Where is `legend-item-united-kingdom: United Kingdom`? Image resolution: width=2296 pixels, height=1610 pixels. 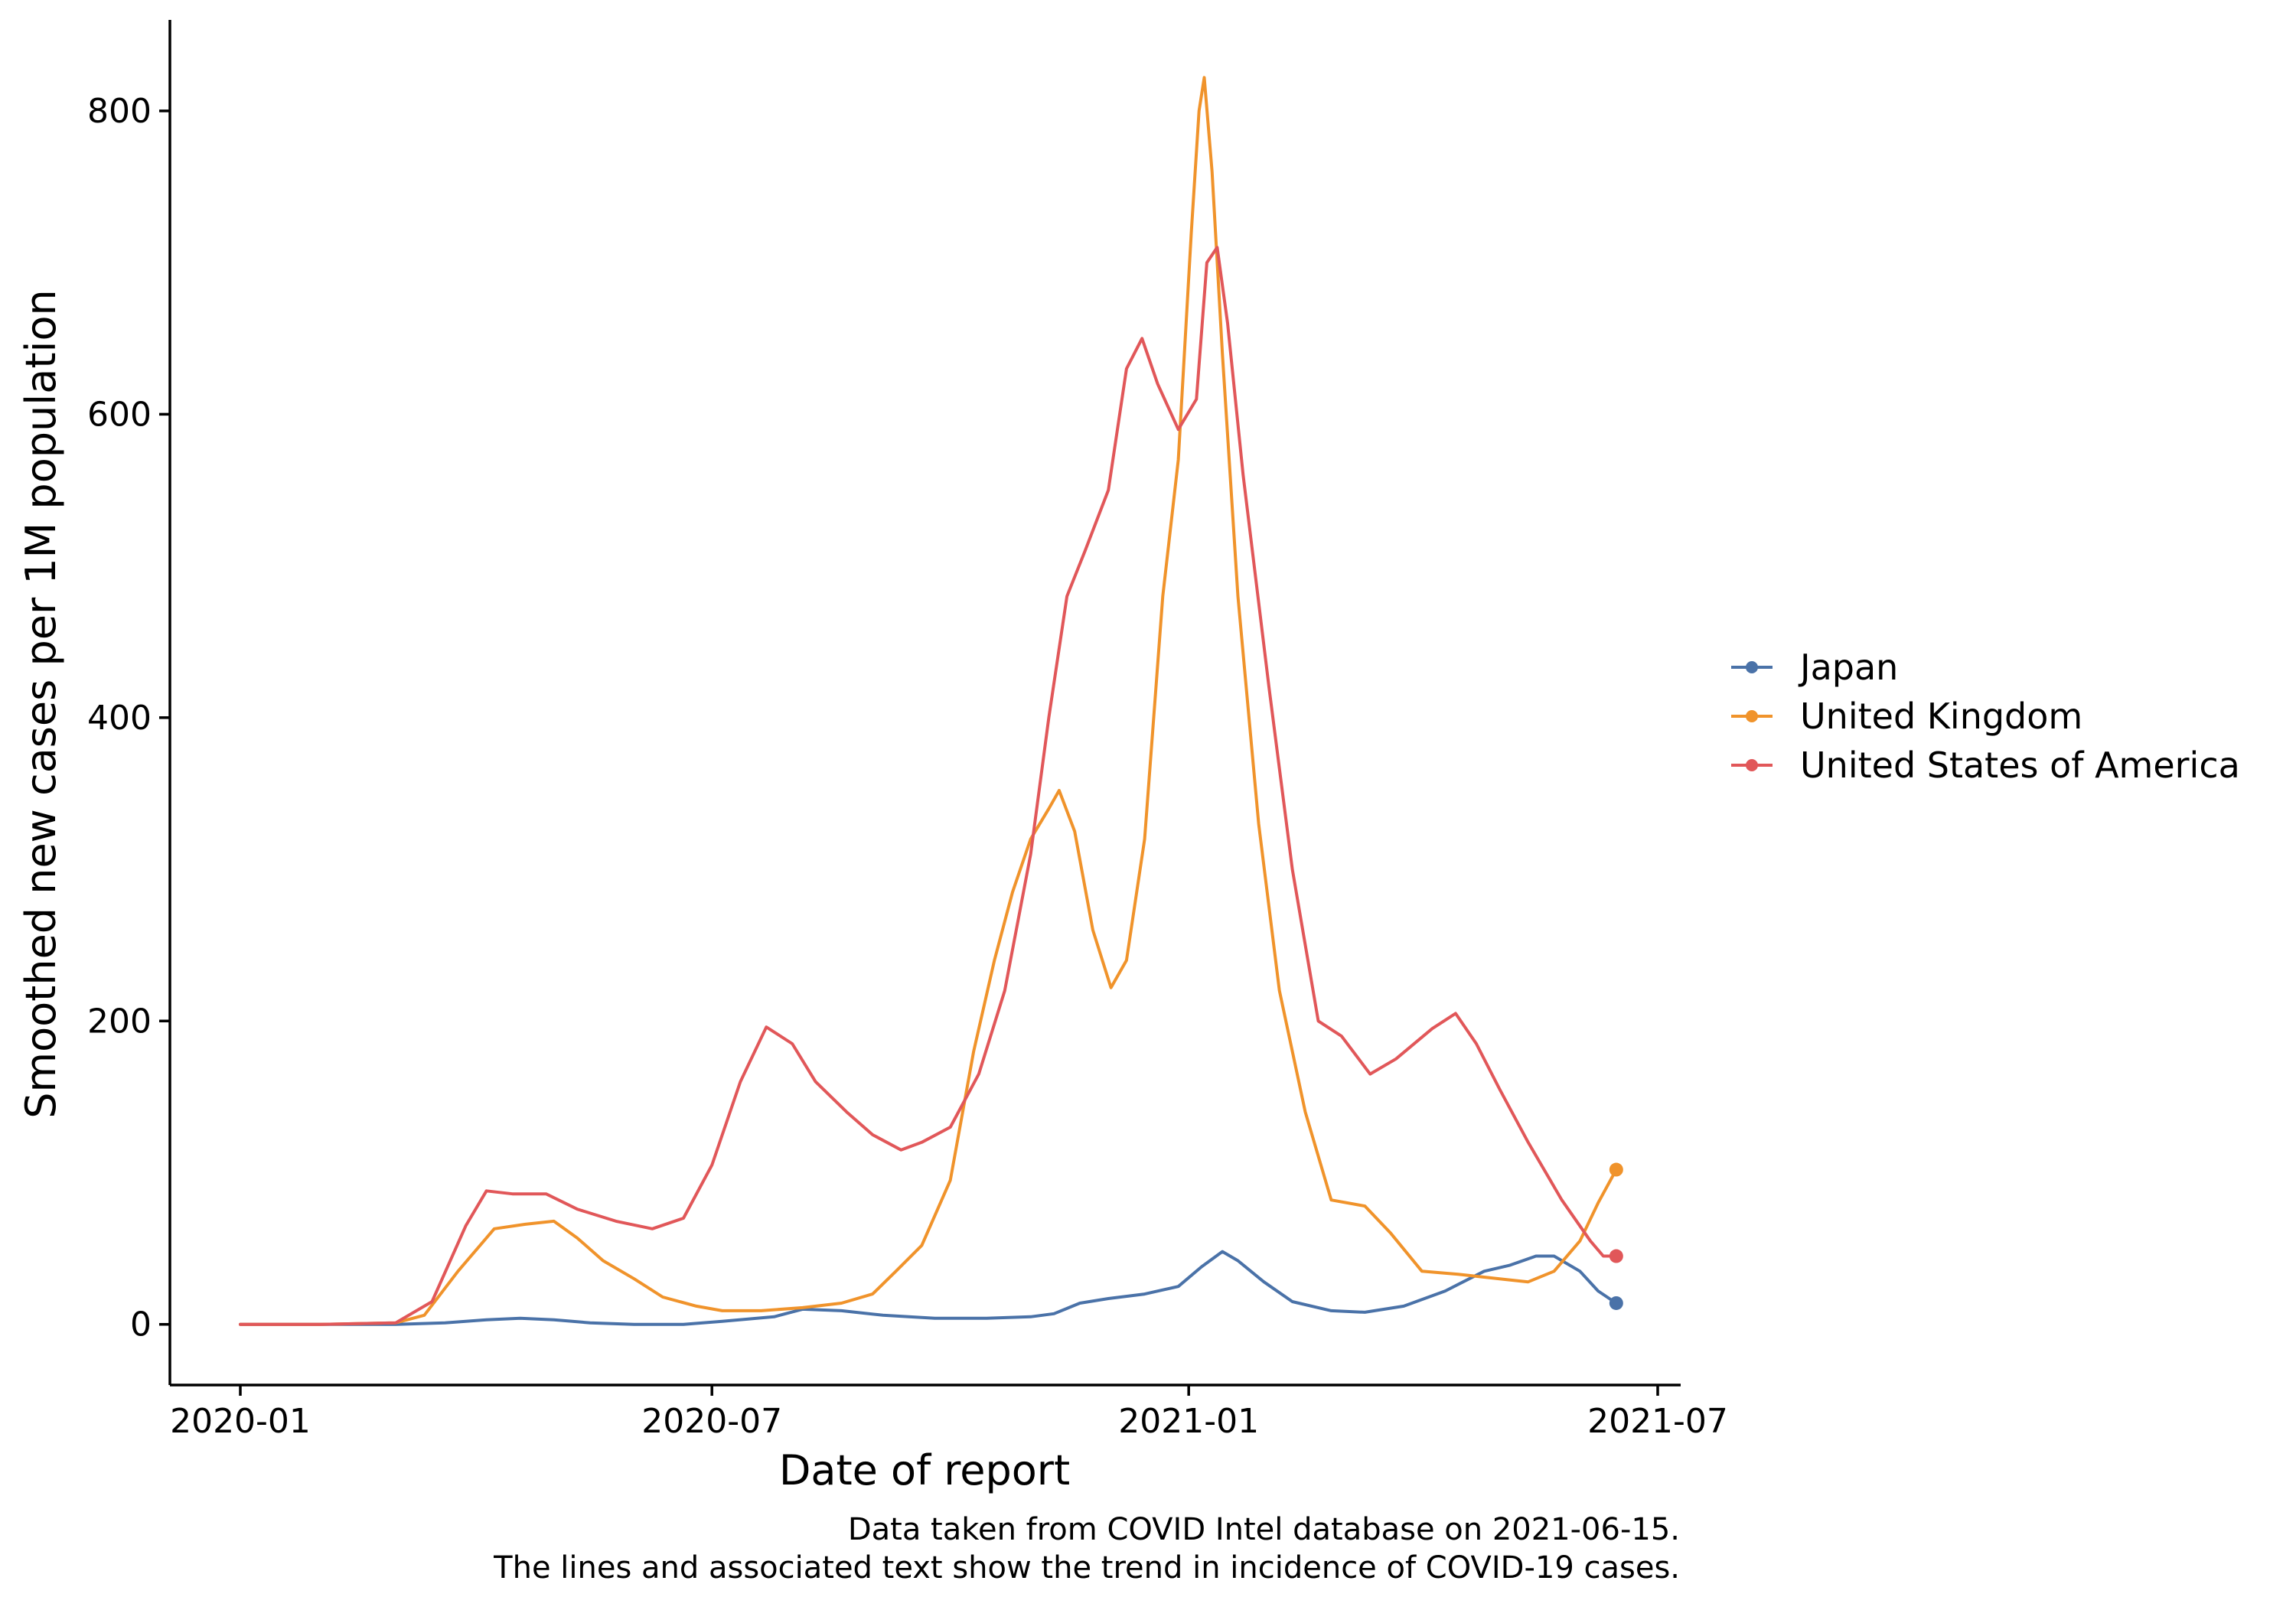
legend-item-united-kingdom: United Kingdom is located at coordinates (1906, 716).